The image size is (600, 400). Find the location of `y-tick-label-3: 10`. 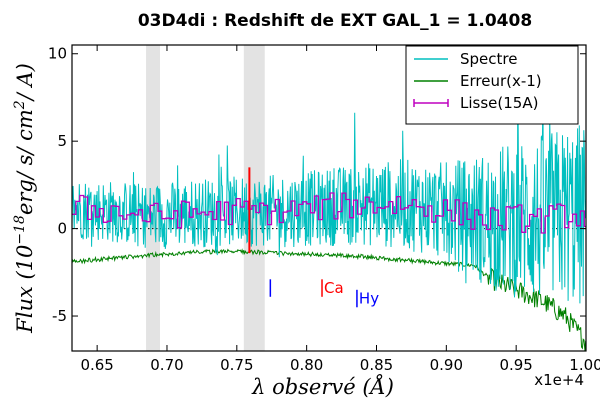

y-tick-label-3: 10 is located at coordinates (57, 54).